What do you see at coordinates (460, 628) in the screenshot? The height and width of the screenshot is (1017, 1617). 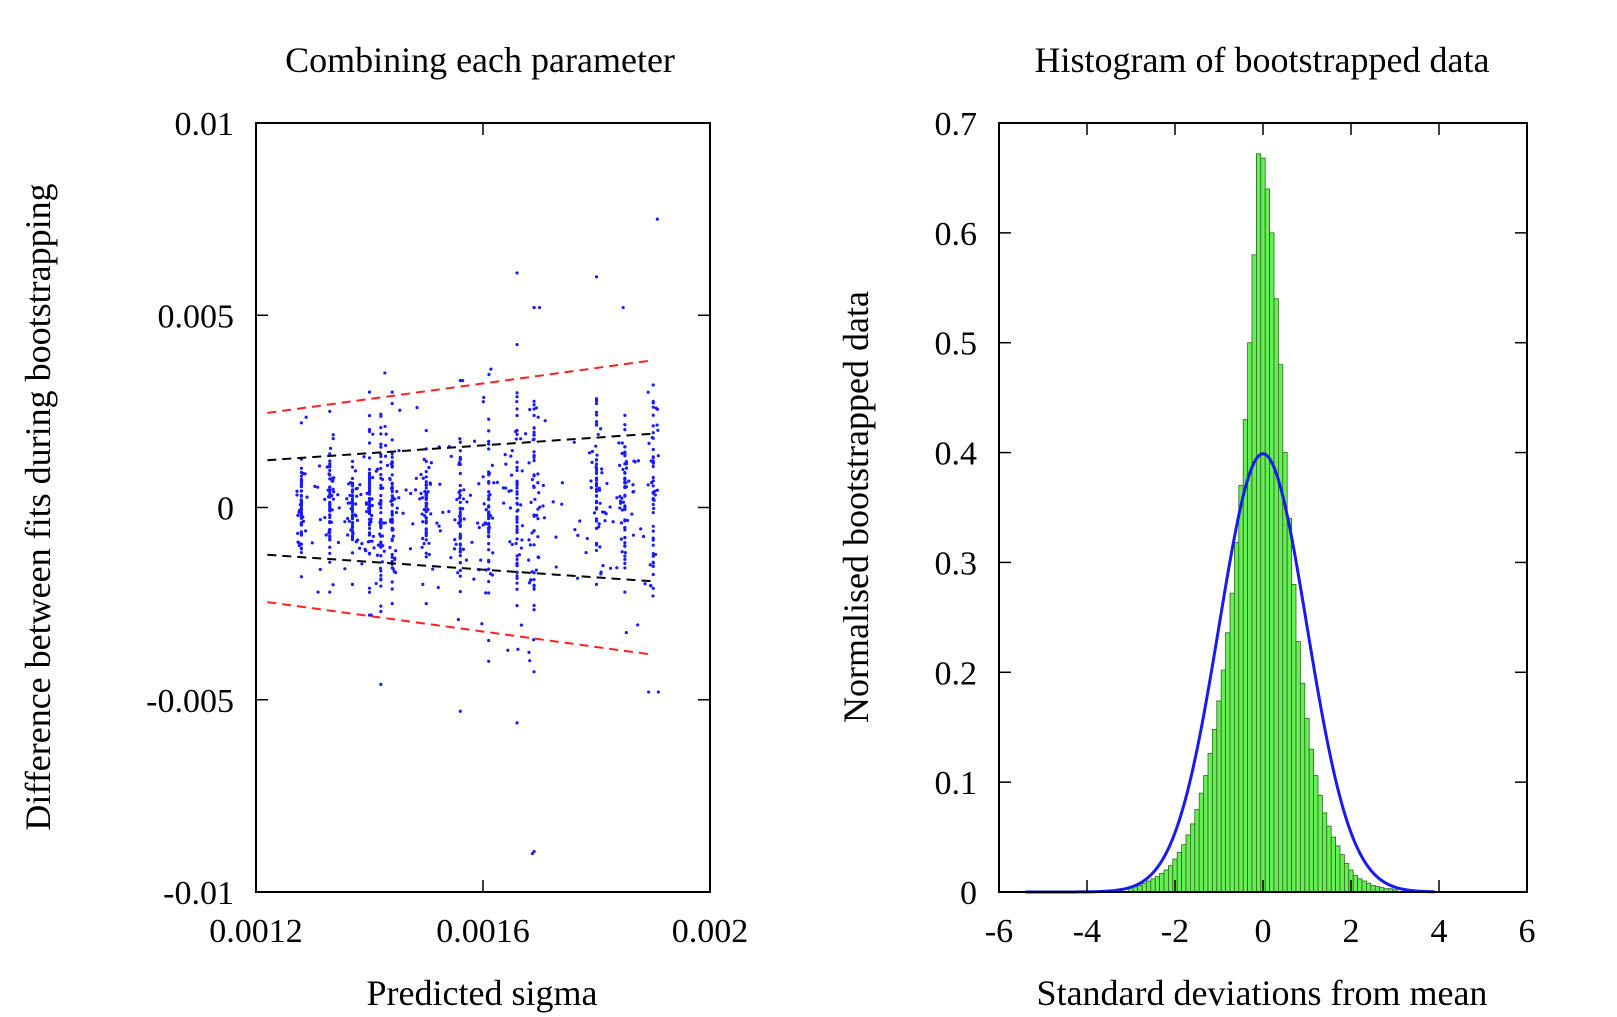 I see `band-line-outer-lower` at bounding box center [460, 628].